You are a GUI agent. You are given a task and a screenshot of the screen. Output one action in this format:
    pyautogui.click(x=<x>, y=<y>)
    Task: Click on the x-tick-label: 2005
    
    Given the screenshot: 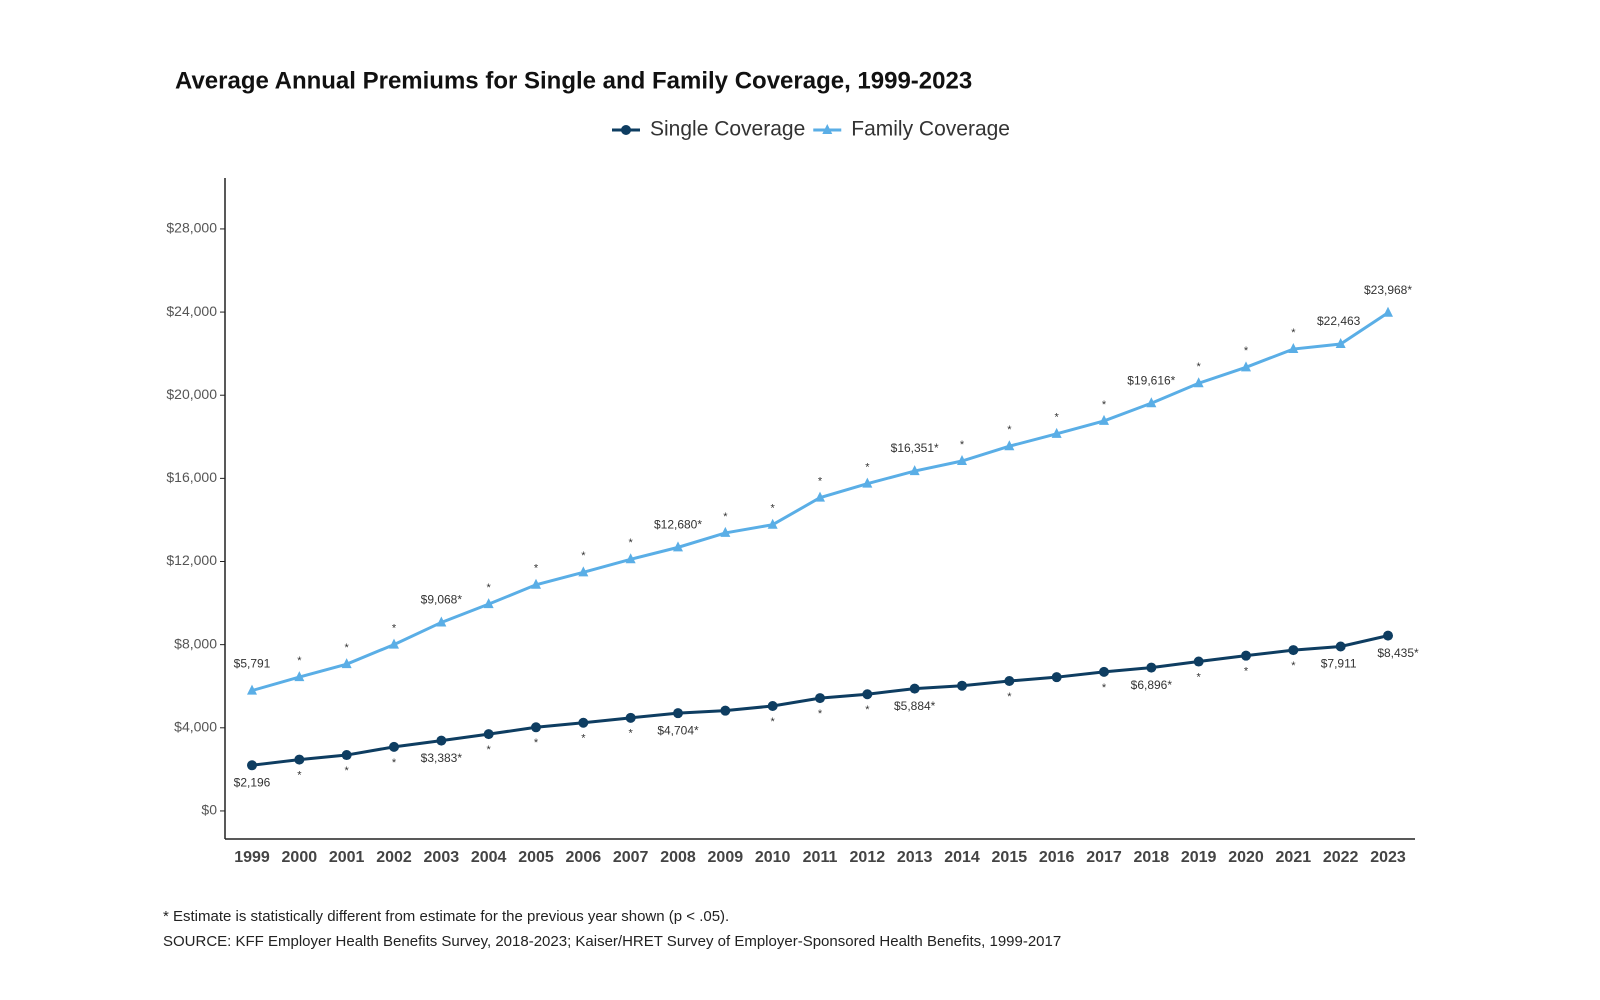 What is the action you would take?
    pyautogui.click(x=536, y=857)
    